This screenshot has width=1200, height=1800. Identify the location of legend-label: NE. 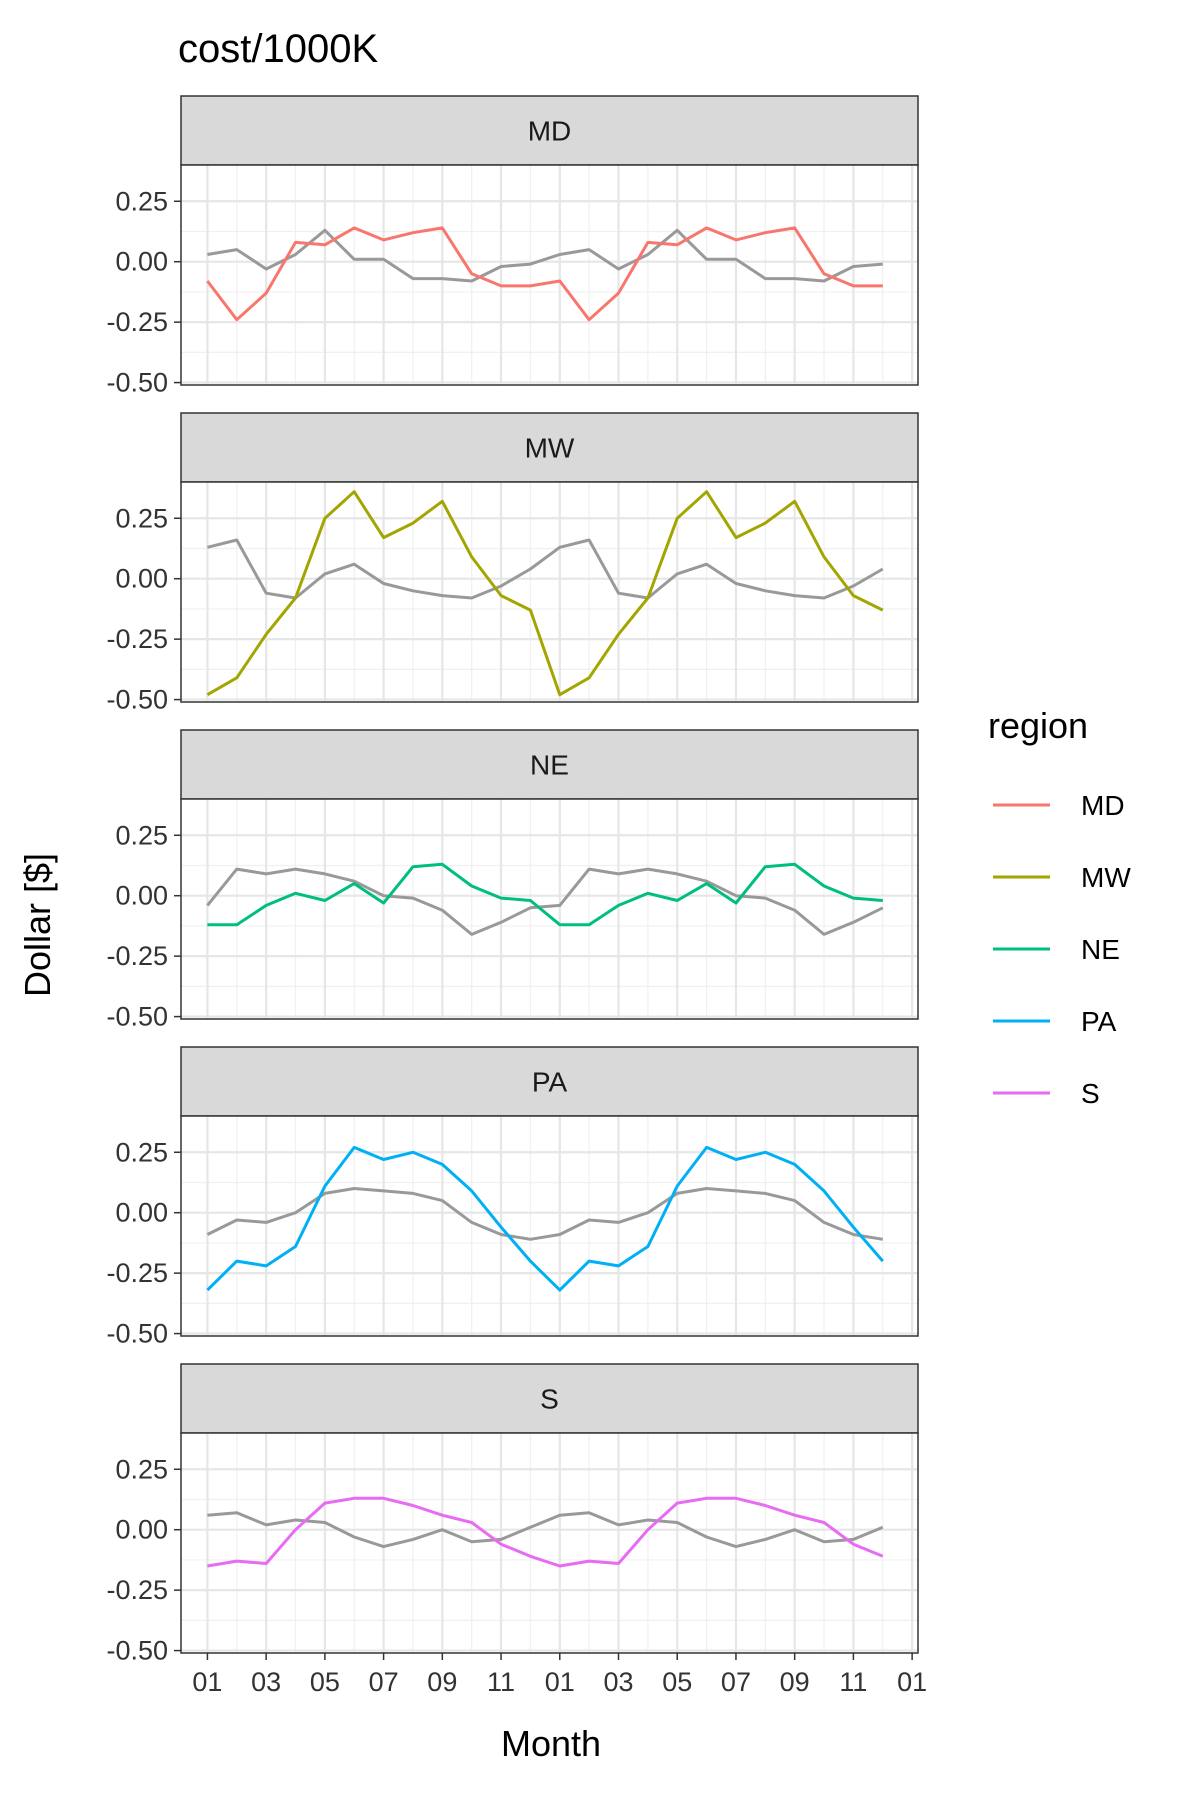
(1100, 949).